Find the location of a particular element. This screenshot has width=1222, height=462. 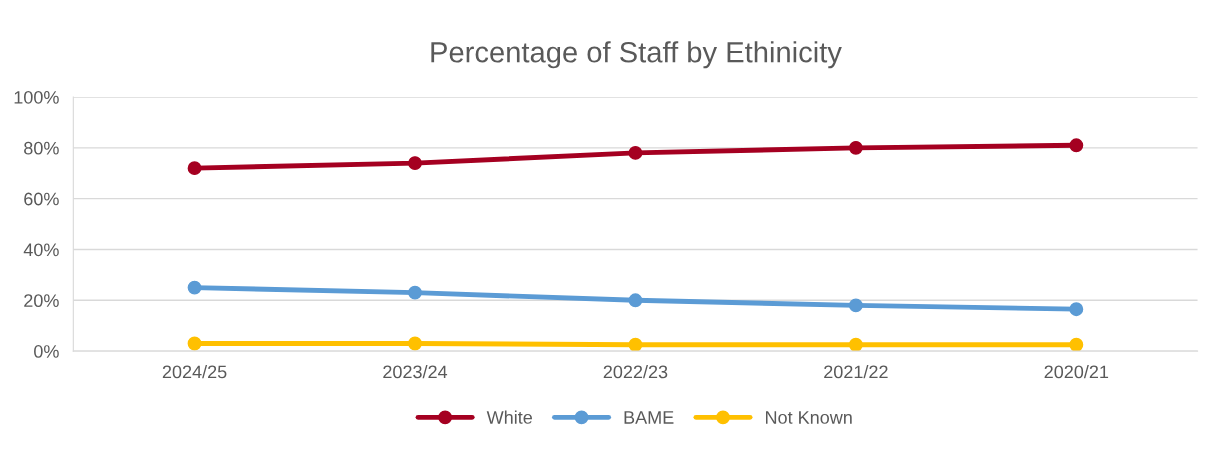

y-tick-label: 0% is located at coordinates (46, 351).